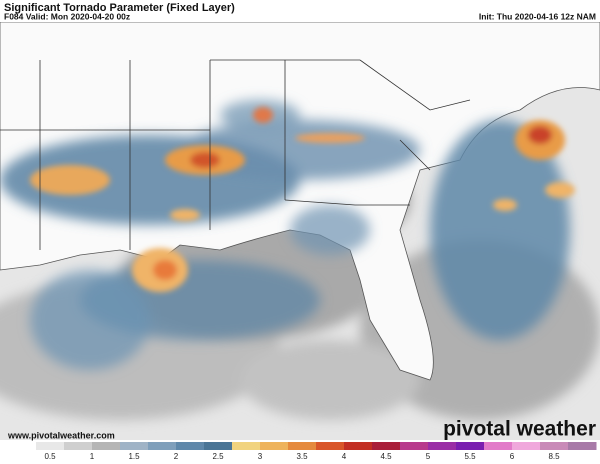 The image size is (600, 464). I want to click on colorbar-label: 3, so click(260, 456).